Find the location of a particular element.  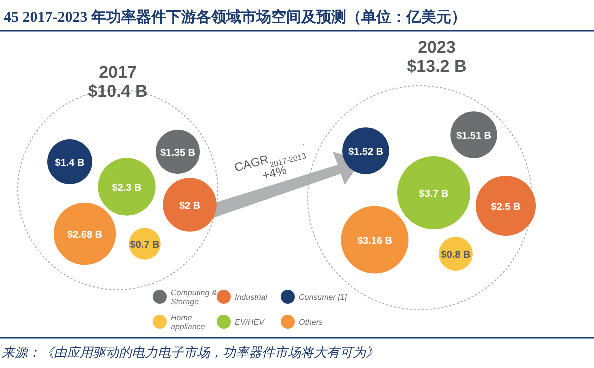

legend-label: Others is located at coordinates (311, 322).